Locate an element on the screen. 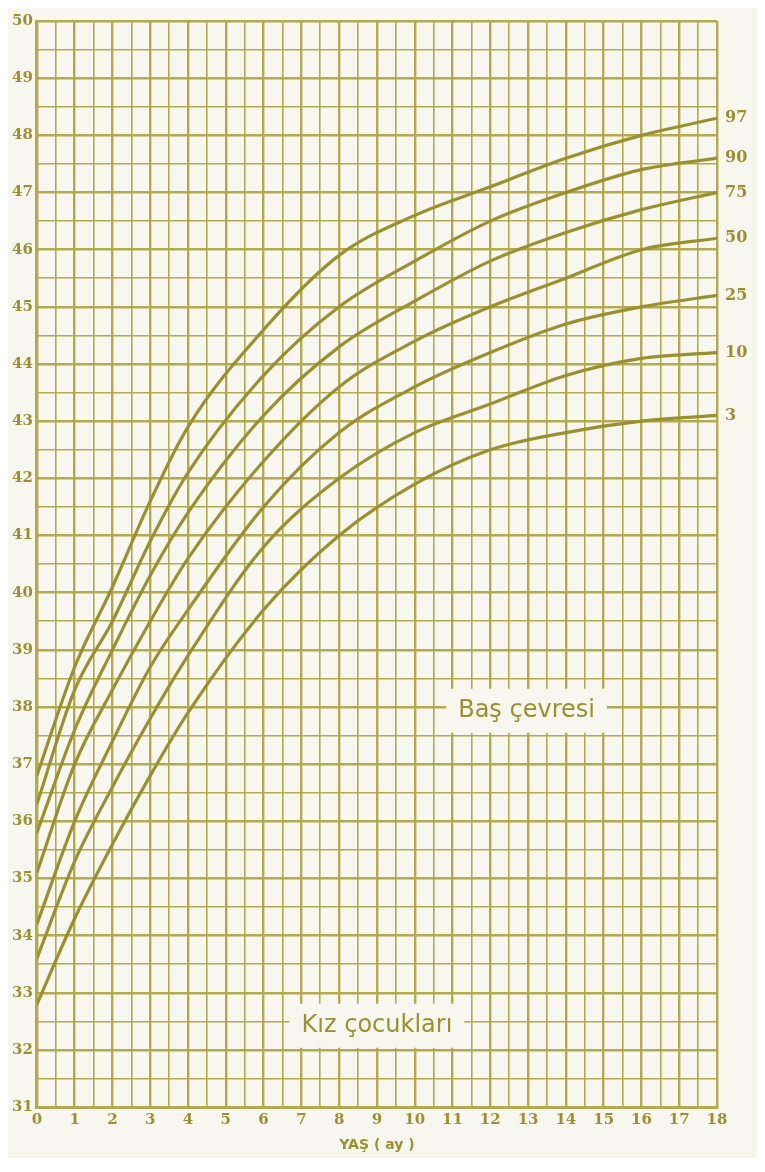 This screenshot has height=1172, width=765. x-tick-label: 7 is located at coordinates (301, 1119).